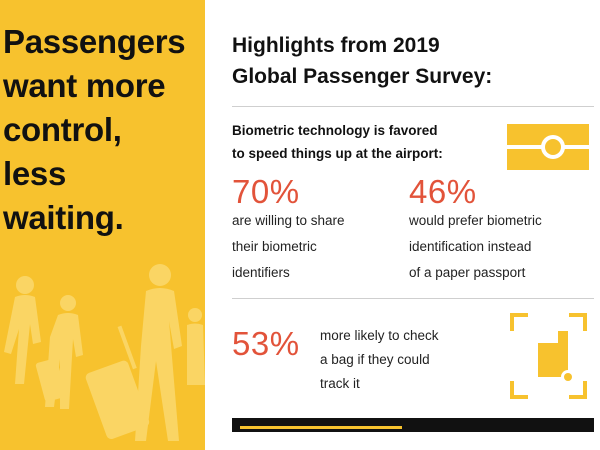 The width and height of the screenshot is (600, 450). What do you see at coordinates (266, 343) in the screenshot?
I see `stat-value: 53%` at bounding box center [266, 343].